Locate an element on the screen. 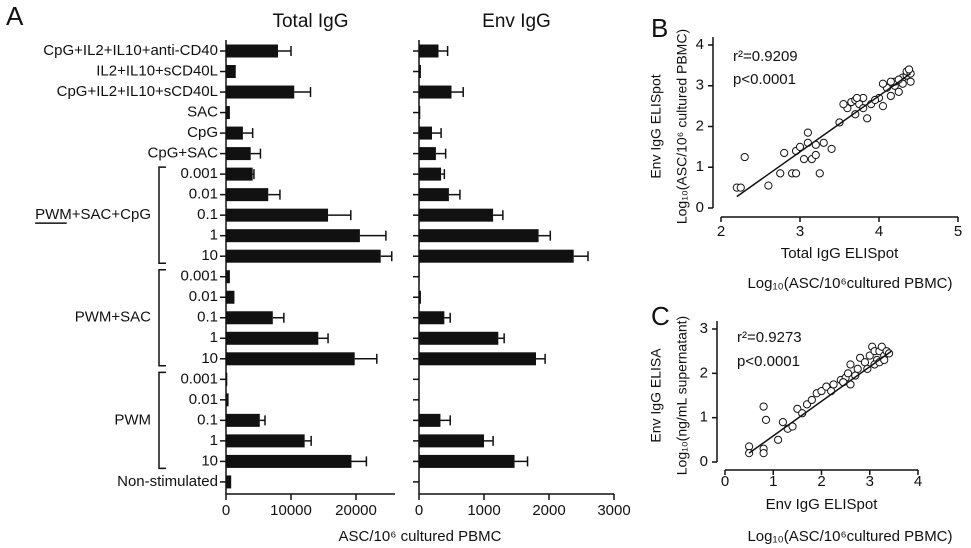 This screenshot has width=971, height=548. y-axis-label: Env IgG ELISpot is located at coordinates (656, 126).